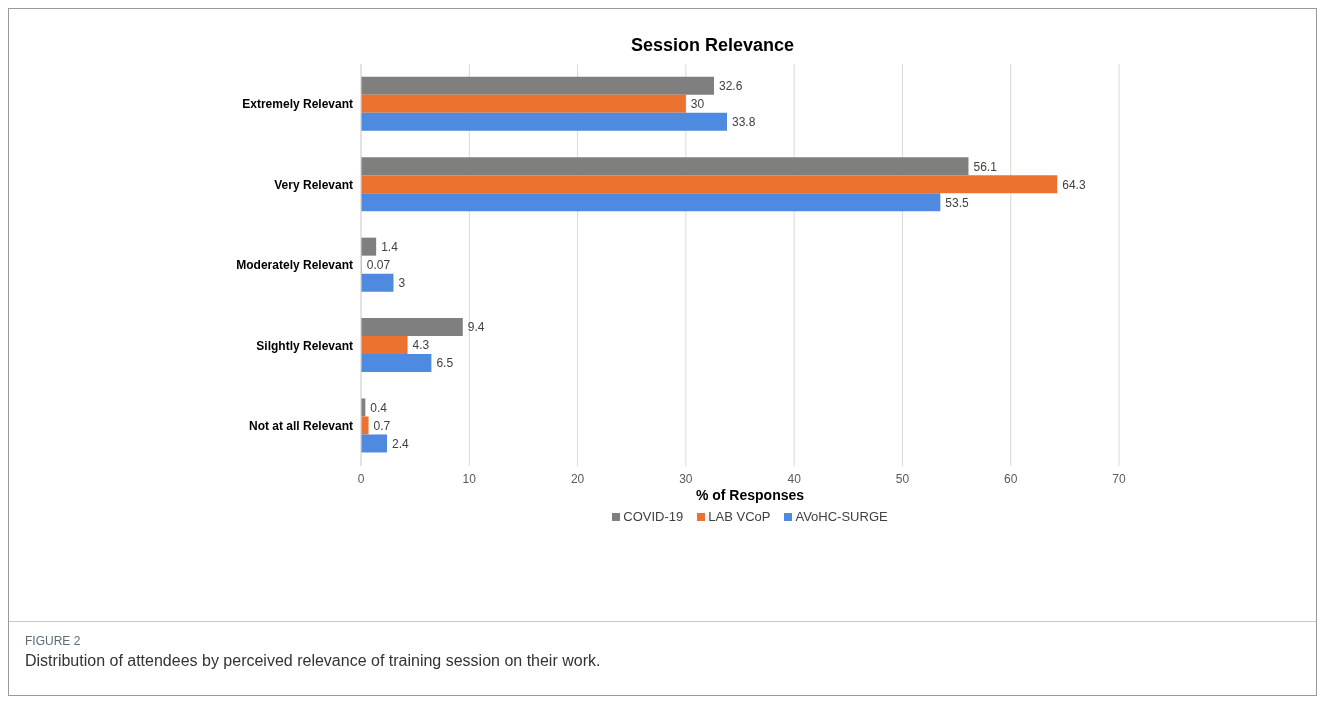 Image resolution: width=1325 pixels, height=704 pixels. Describe the element at coordinates (686, 478) in the screenshot. I see `x-tick-label: 30` at that location.